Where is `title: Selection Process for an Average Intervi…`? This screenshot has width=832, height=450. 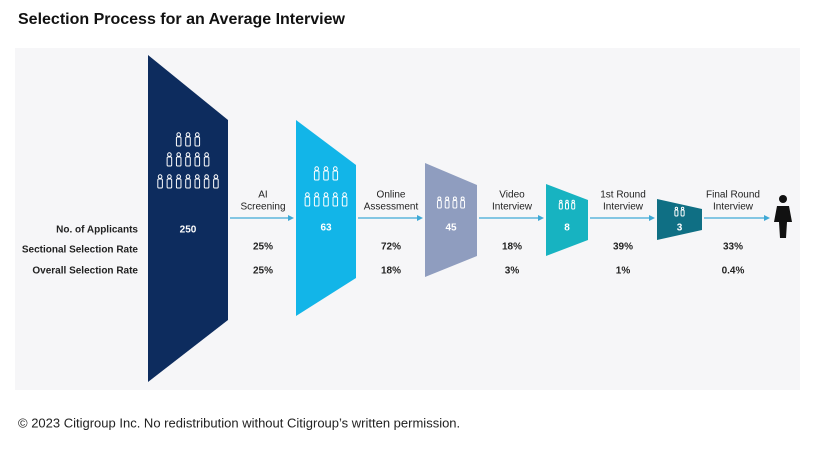
title: Selection Process for an Average Intervi… is located at coordinates (182, 19).